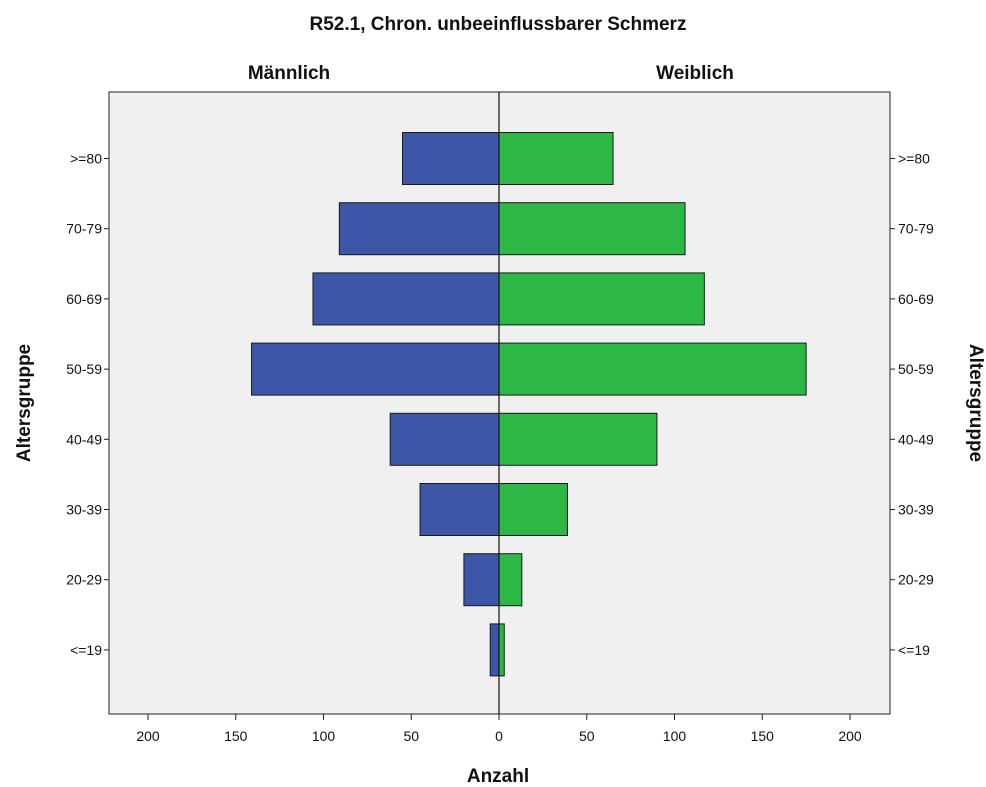  I want to click on y-tick-label-left-6: 20-29, so click(84, 580).